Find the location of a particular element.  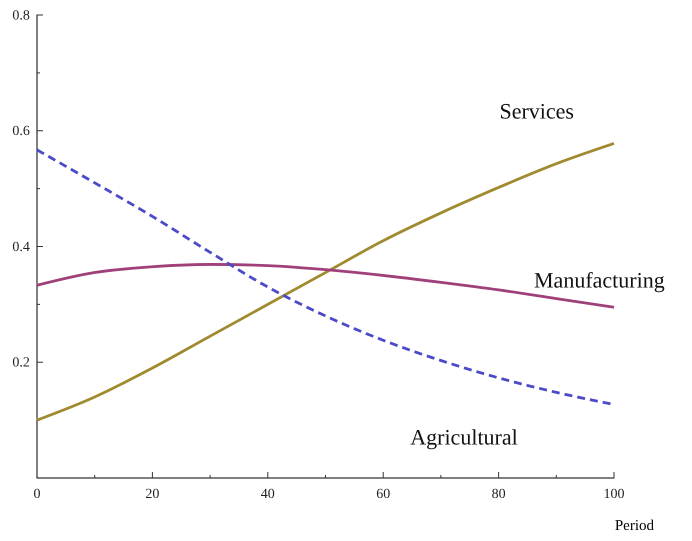

x-tick-label: 20 is located at coordinates (152, 494).